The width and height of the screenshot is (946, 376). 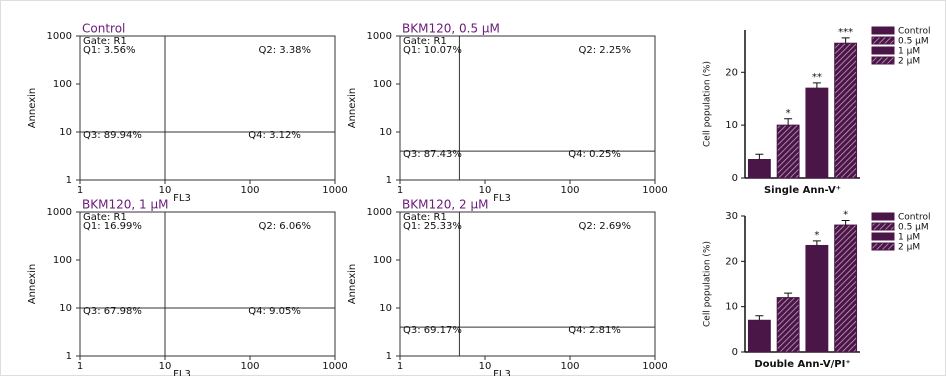 What do you see at coordinates (845, 32) in the screenshot?
I see `significance: ***` at bounding box center [845, 32].